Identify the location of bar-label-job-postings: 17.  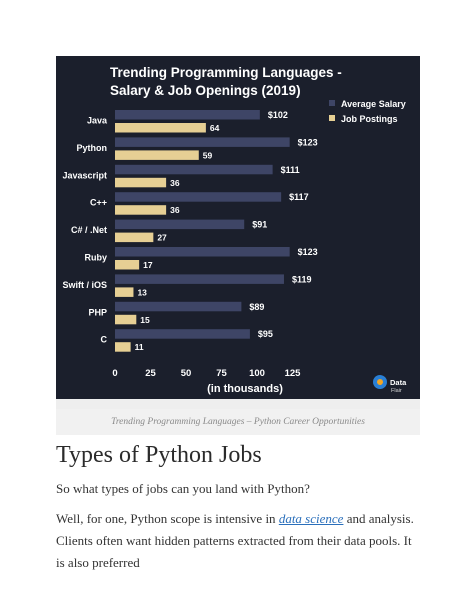
(148, 265).